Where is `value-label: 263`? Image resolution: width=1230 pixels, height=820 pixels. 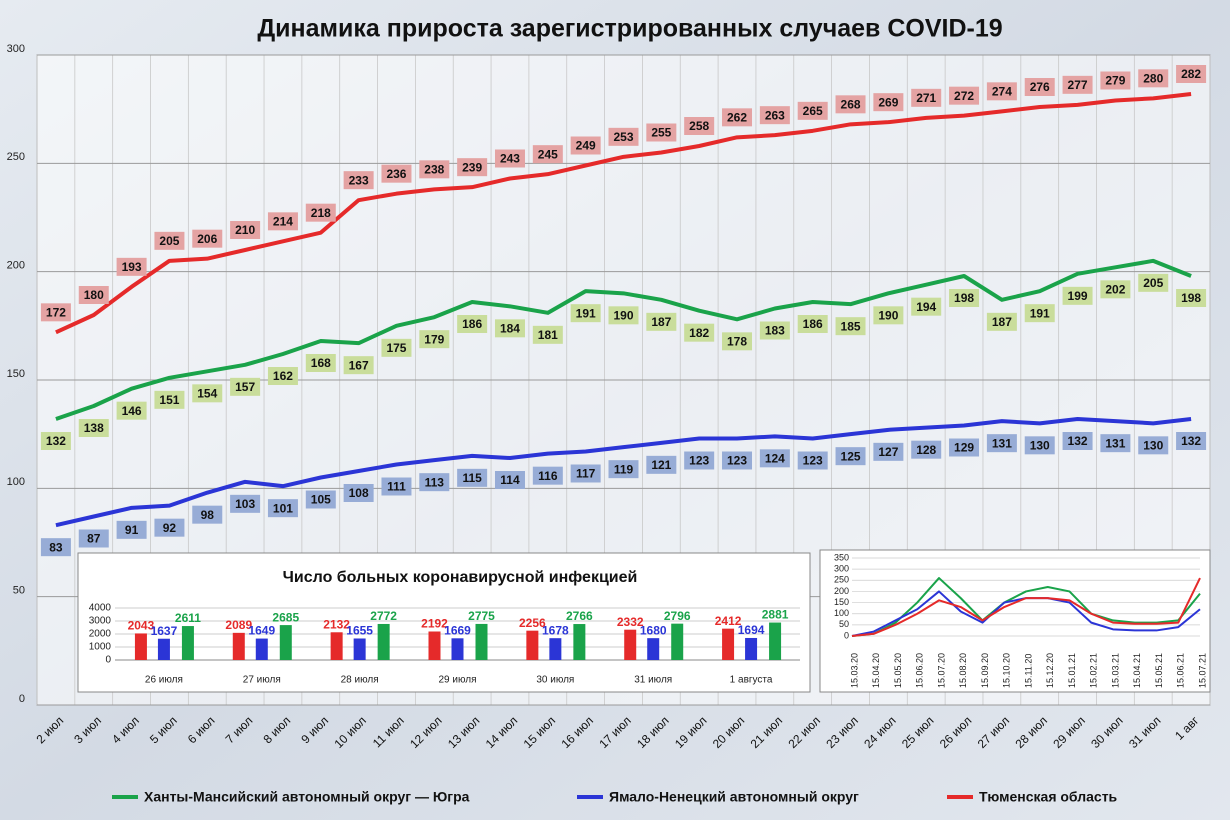 value-label: 263 is located at coordinates (775, 115).